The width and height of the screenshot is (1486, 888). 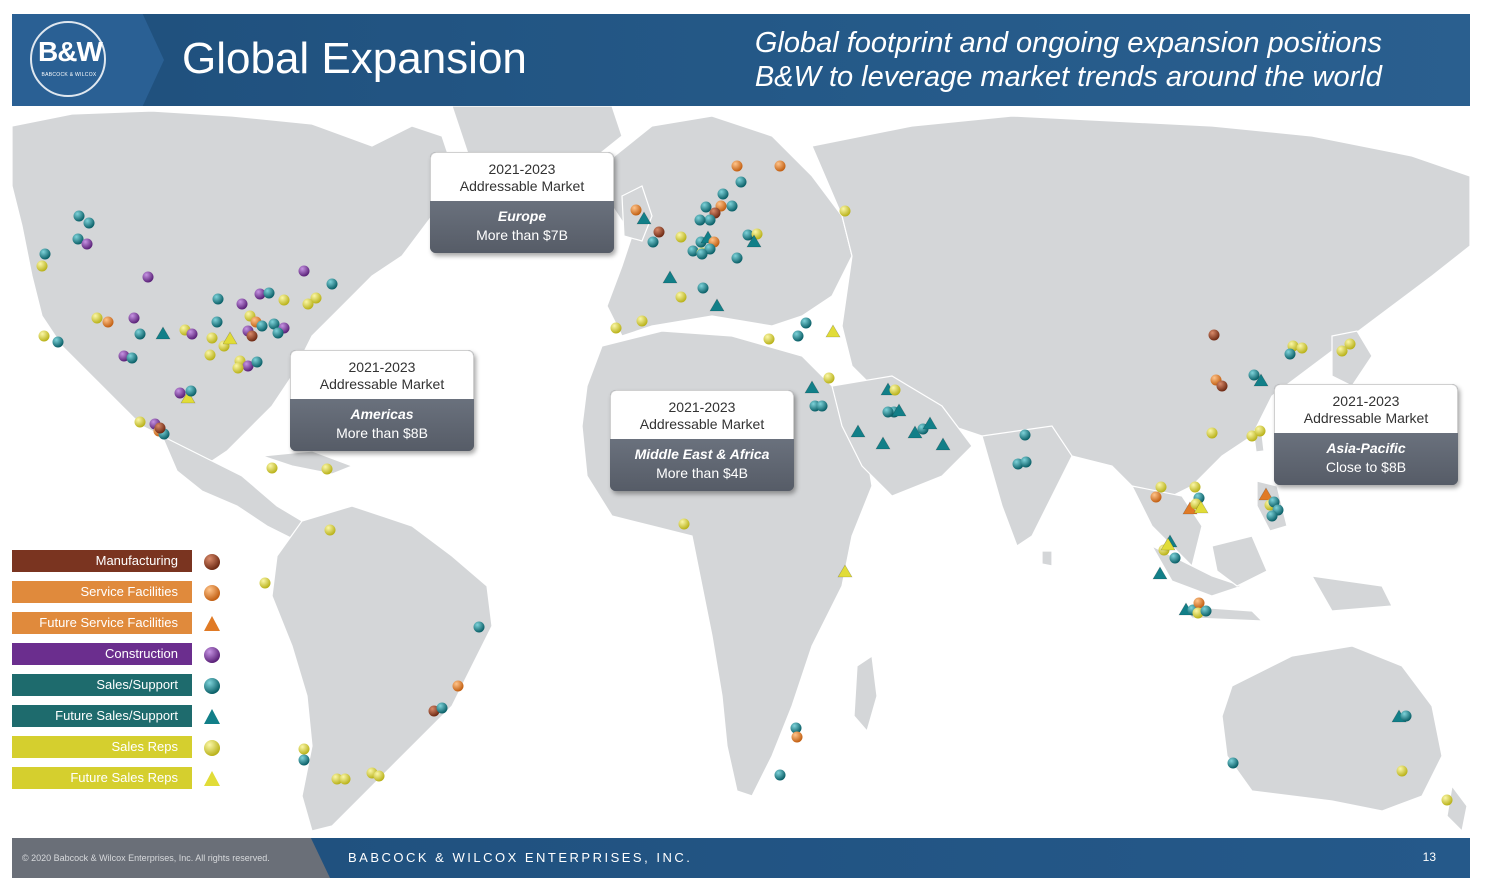 What do you see at coordinates (382, 367) in the screenshot?
I see `americas-callout-years: 2021-2023` at bounding box center [382, 367].